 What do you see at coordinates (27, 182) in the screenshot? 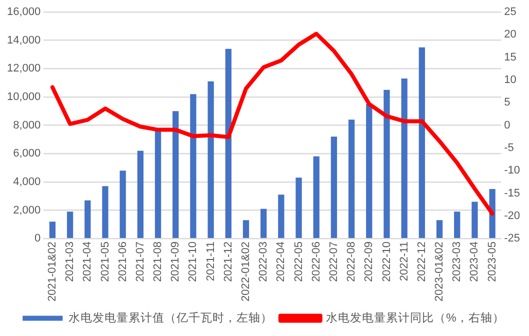
I see `y-tick-label: 4,000` at bounding box center [27, 182].